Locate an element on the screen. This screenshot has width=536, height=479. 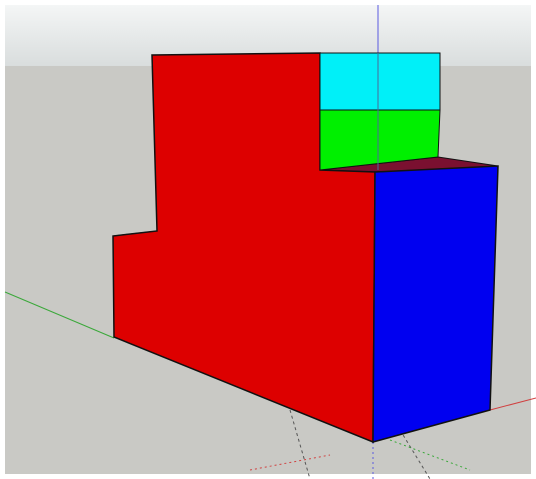
green-axis is located at coordinates (59, 315).